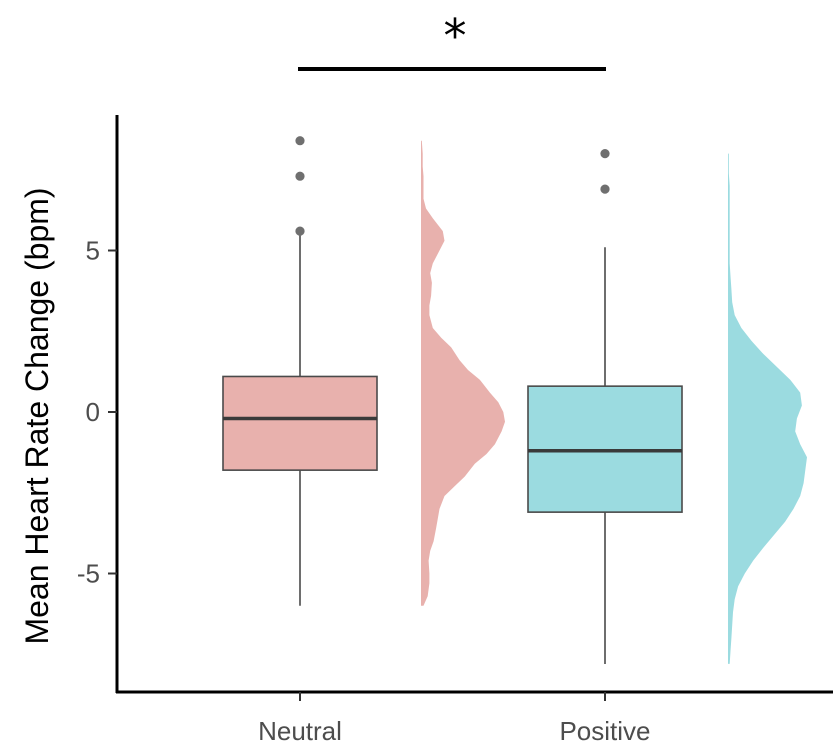 The height and width of the screenshot is (751, 833). What do you see at coordinates (604, 731) in the screenshot?
I see `x-tick-label: Positive` at bounding box center [604, 731].